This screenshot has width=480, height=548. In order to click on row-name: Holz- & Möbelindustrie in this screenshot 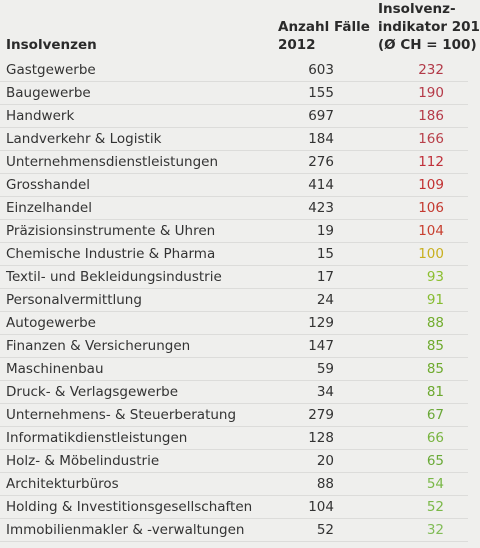, I will do `click(83, 461)`.